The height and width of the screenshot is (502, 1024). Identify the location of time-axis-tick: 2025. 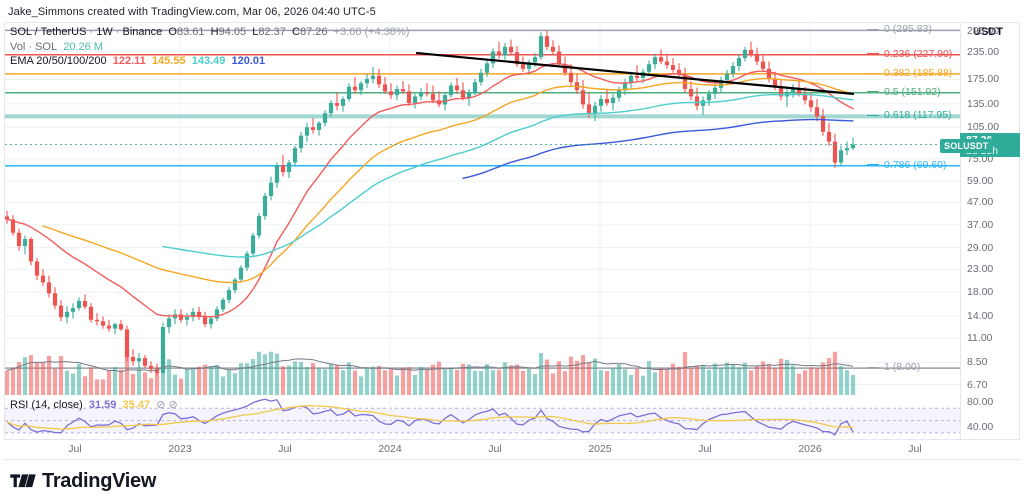
(600, 449).